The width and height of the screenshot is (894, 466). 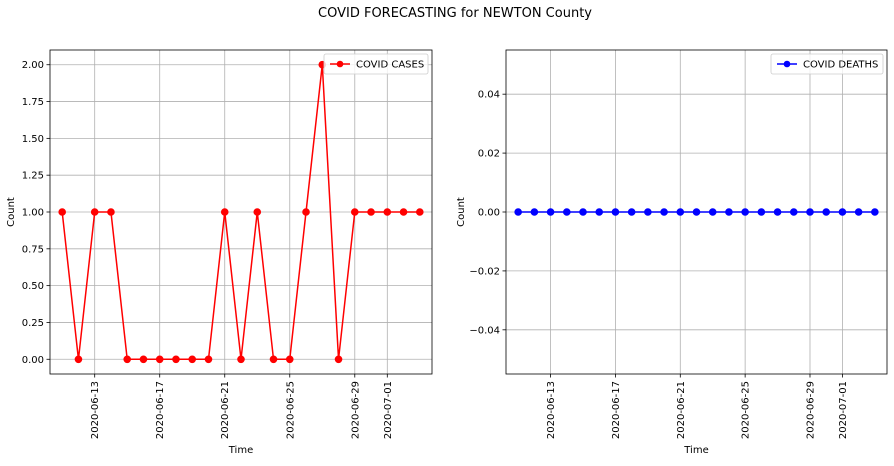 I want to click on cases-y-tick-label: 0.25, so click(x=33, y=323).